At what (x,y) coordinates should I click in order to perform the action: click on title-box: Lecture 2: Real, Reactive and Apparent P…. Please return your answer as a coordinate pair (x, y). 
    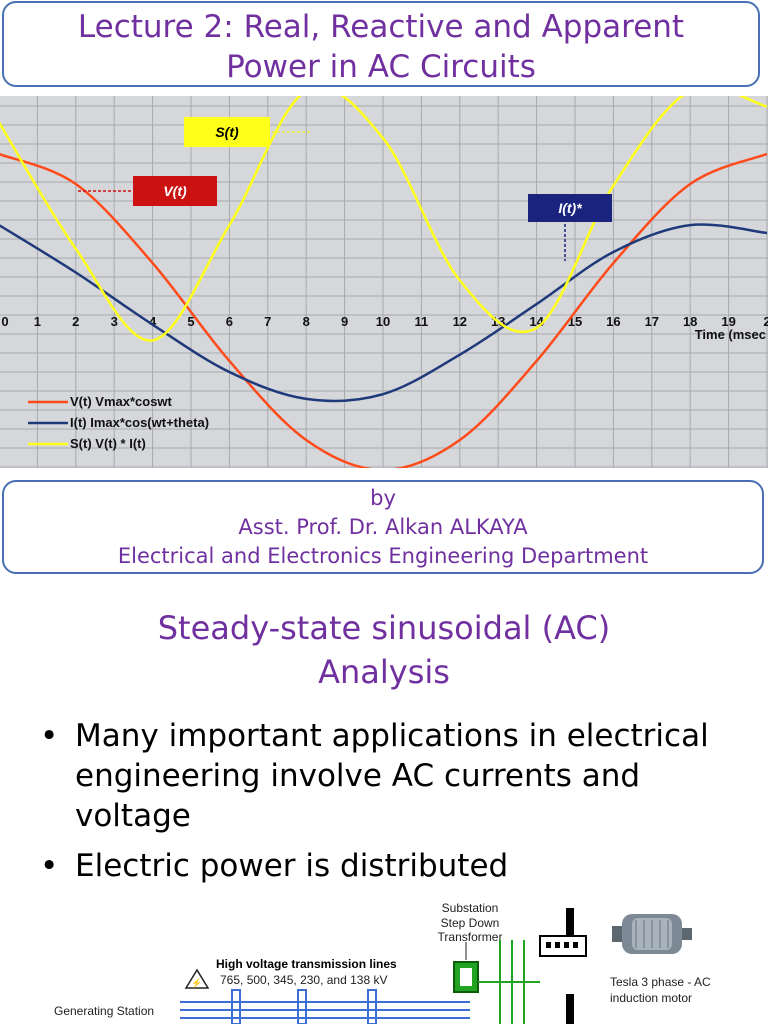
    Looking at the image, I should click on (381, 44).